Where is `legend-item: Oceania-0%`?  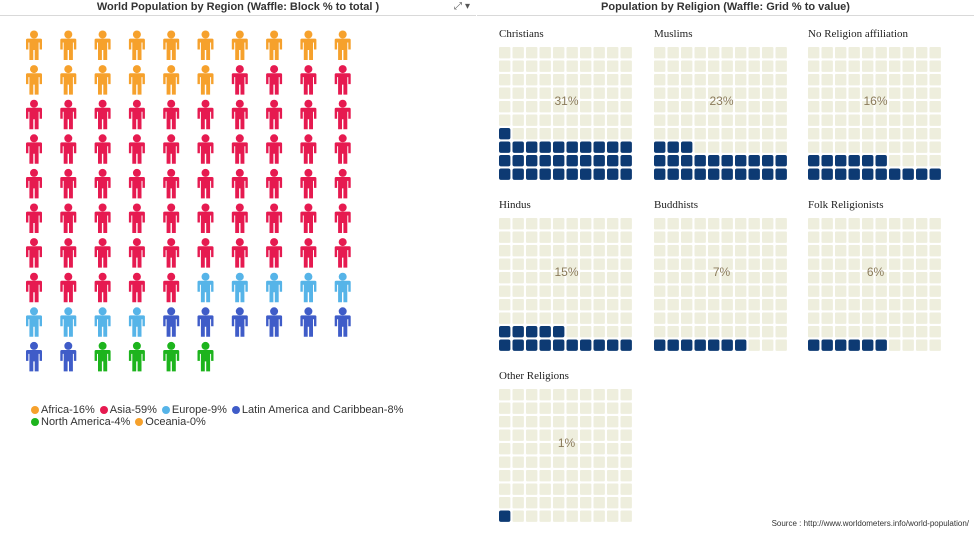
legend-item: Oceania-0% is located at coordinates (170, 422).